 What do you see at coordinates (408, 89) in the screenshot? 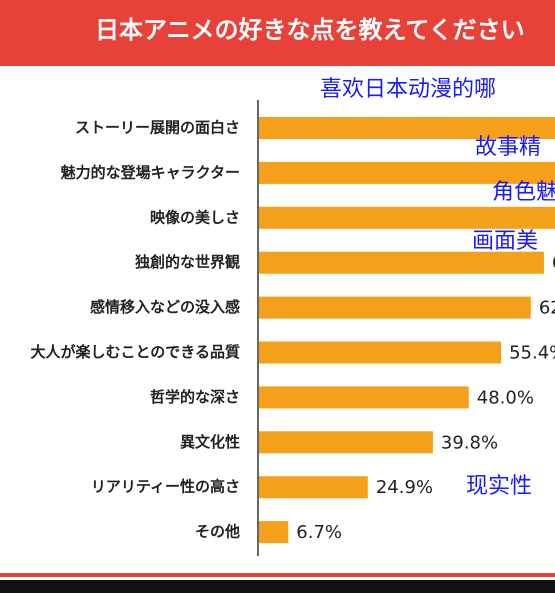
I see `annotation: 喜欢日本动漫的哪` at bounding box center [408, 89].